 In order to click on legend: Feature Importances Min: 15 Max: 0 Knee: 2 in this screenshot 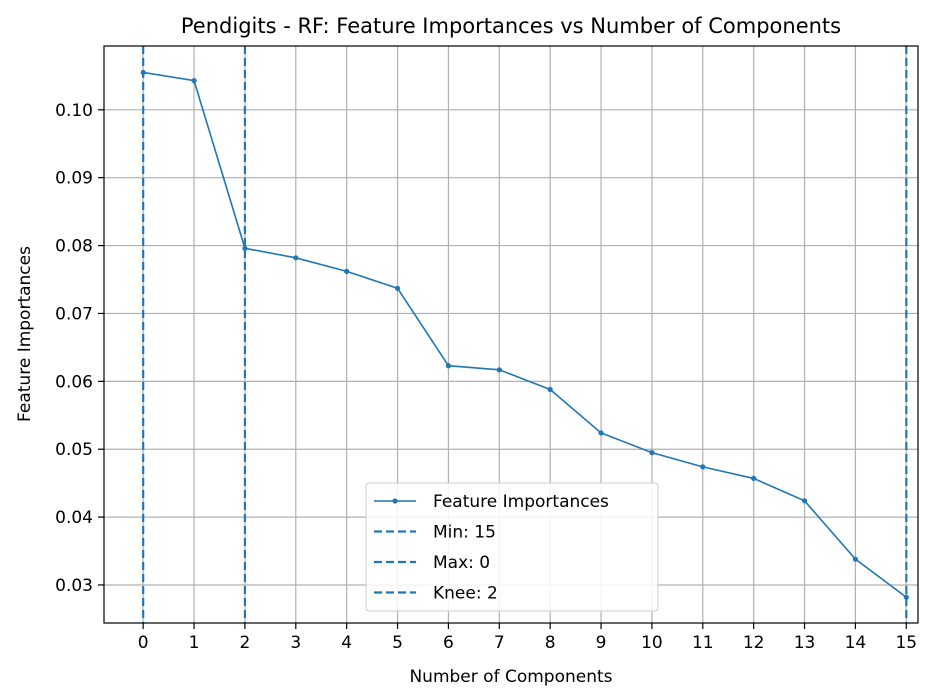, I will do `click(512, 547)`.